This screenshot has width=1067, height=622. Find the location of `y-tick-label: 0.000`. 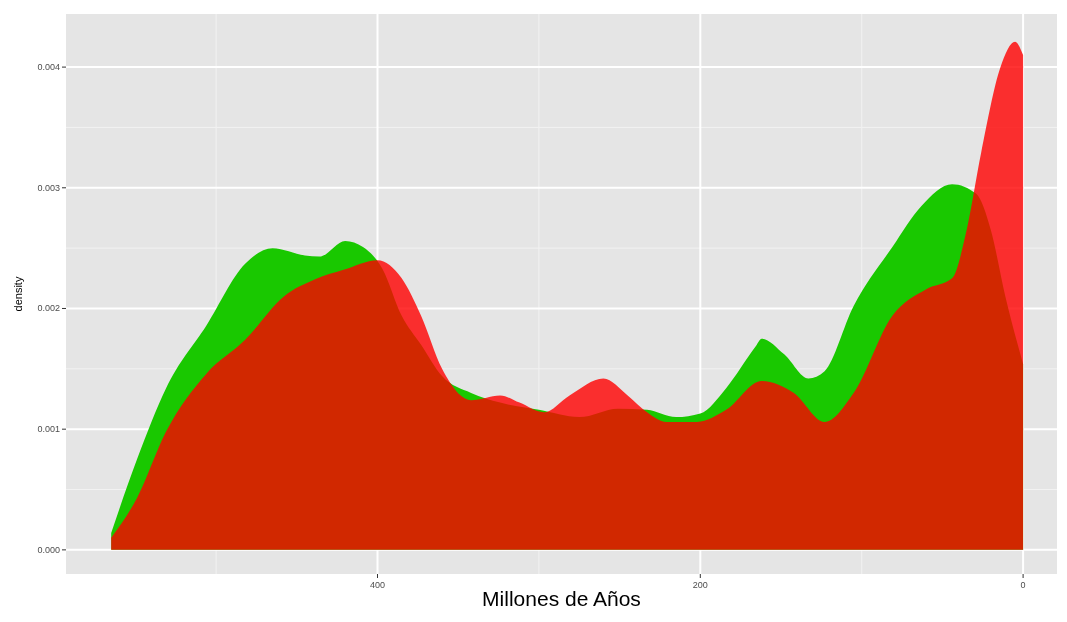

y-tick-label: 0.000 is located at coordinates (48, 549).